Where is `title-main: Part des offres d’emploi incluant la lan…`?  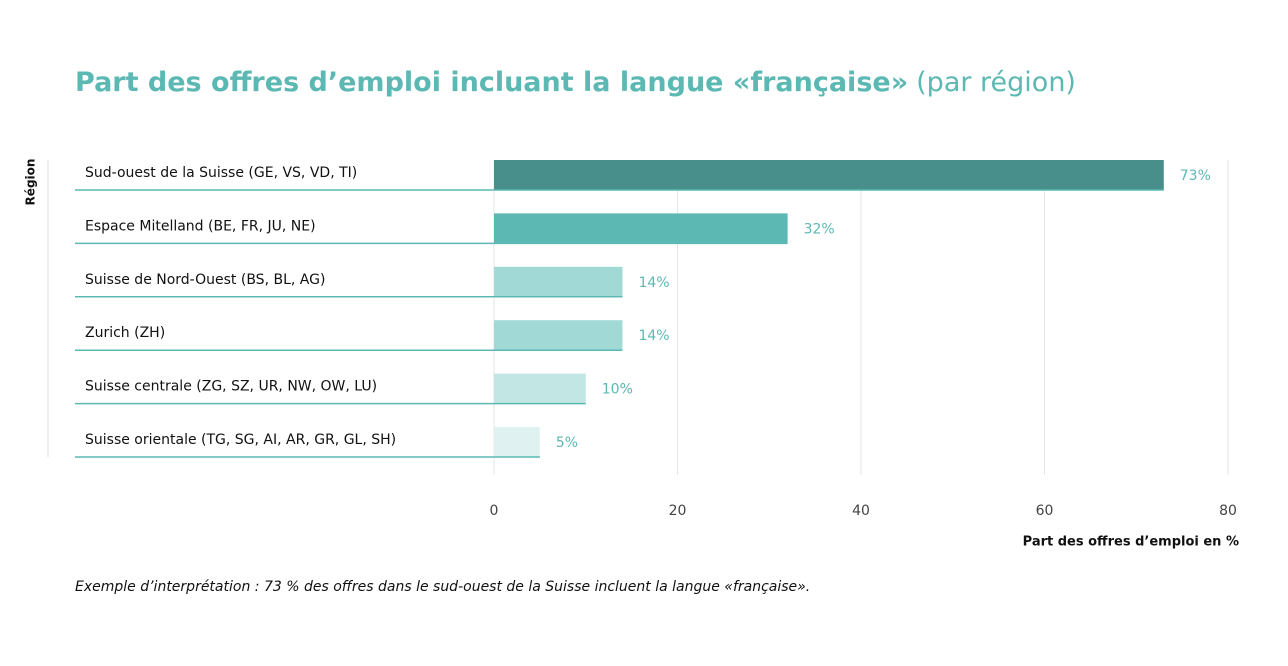
title-main: Part des offres d’emploi incluant la lan… is located at coordinates (491, 82).